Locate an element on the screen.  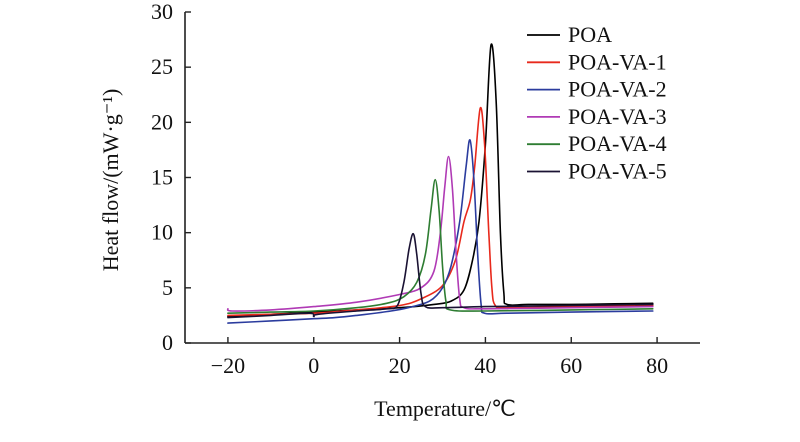
y-tick-label: 20 is located at coordinates (162, 121).